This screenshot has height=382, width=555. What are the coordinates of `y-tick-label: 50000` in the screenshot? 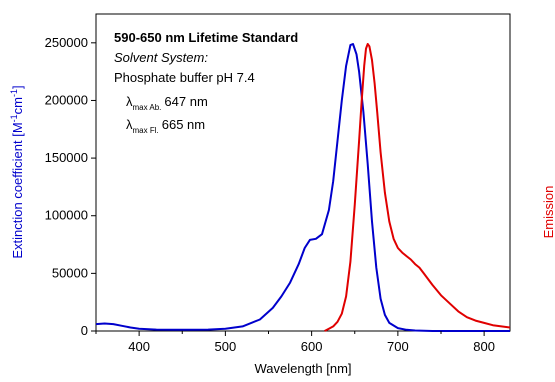 It's located at (70, 272).